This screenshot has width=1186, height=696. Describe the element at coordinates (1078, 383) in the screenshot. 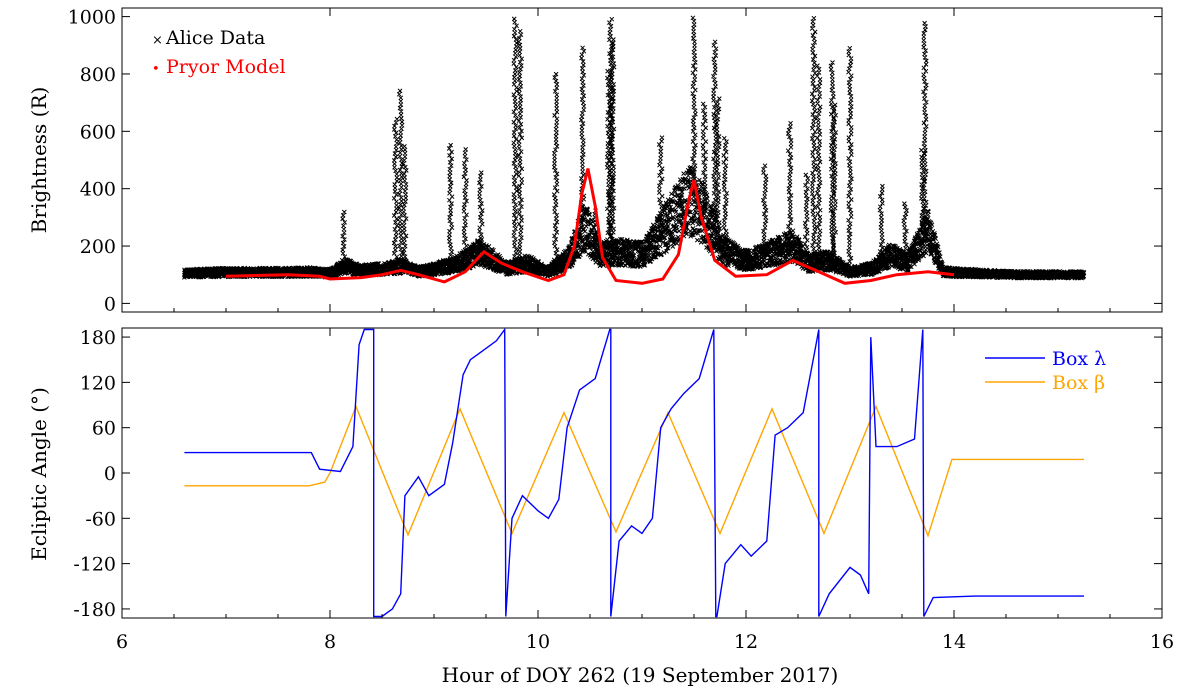

I see `legend-label-beta: Box β` at that location.